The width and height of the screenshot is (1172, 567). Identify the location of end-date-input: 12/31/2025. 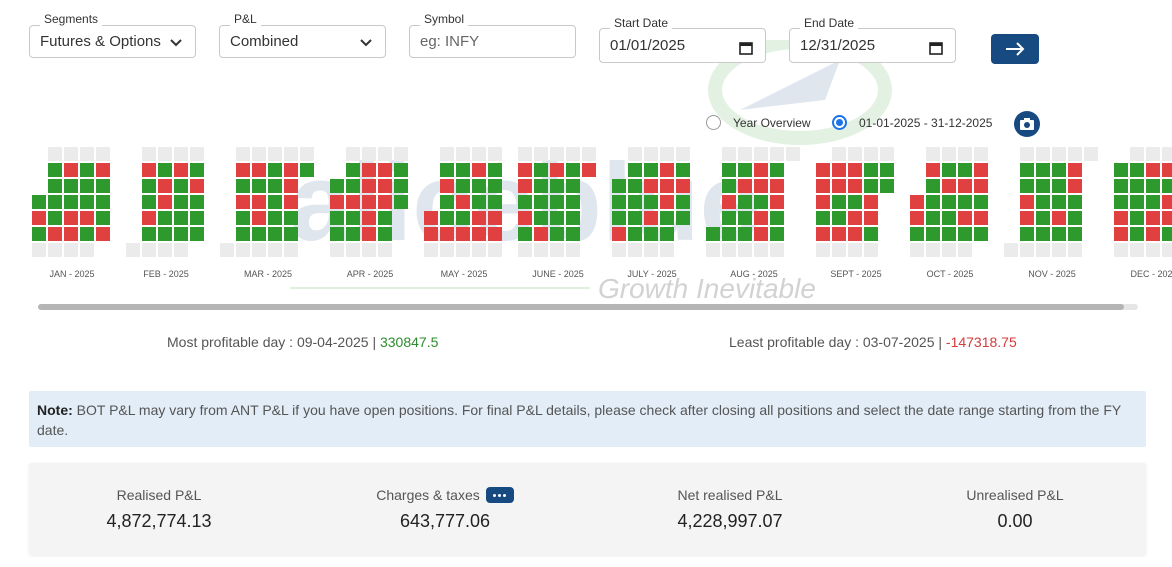
(872, 45).